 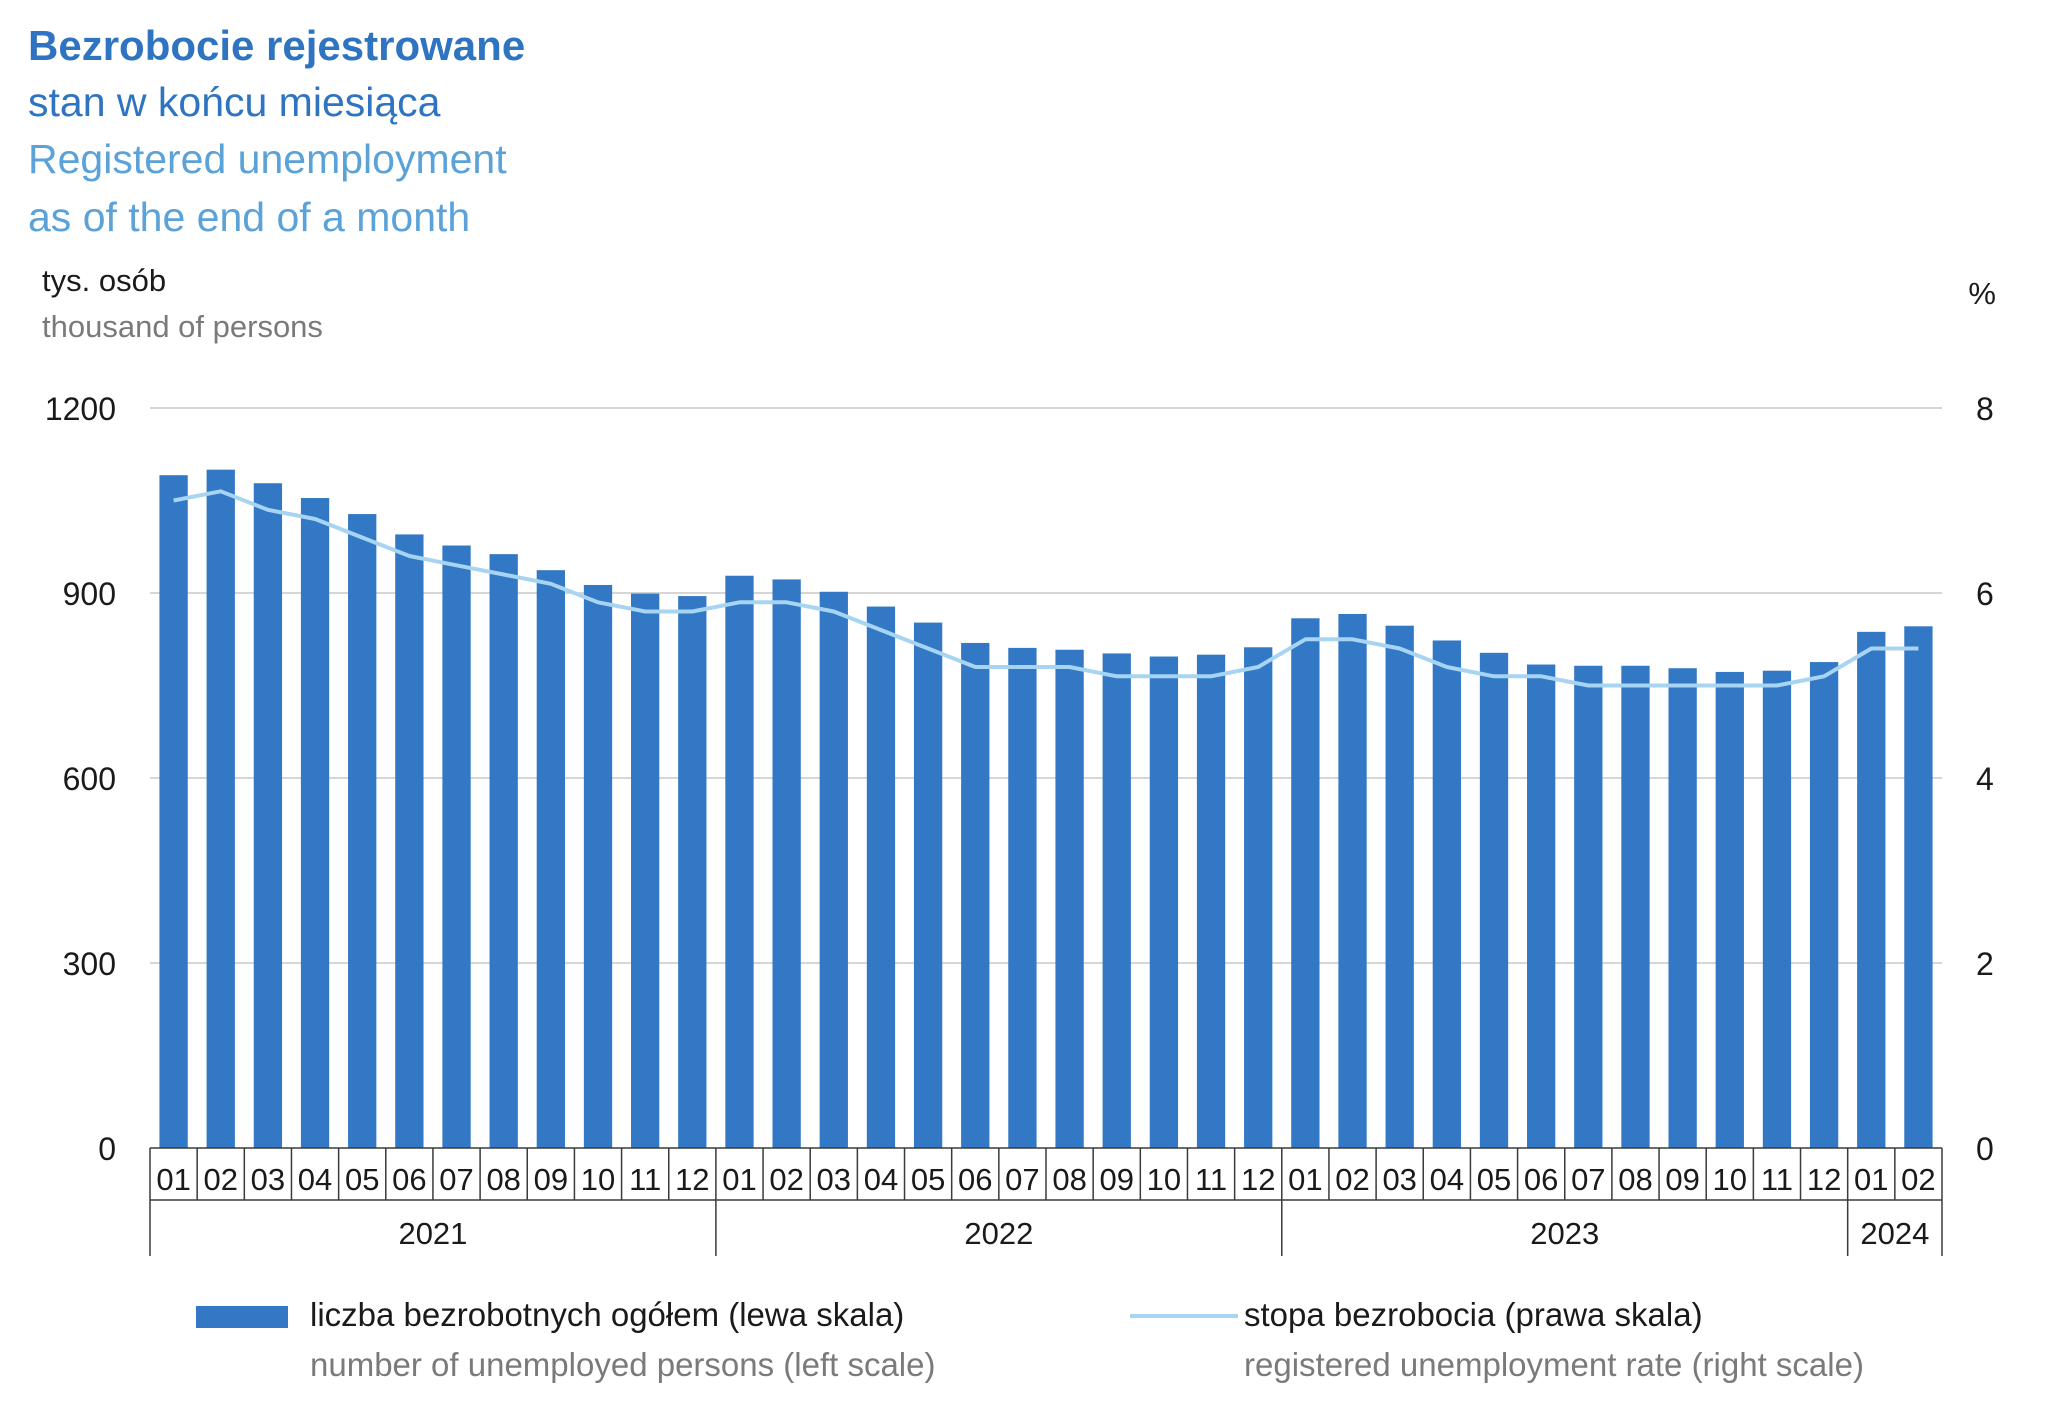 What do you see at coordinates (277, 45) in the screenshot?
I see `chart-title: Bezrobocie rejestrowane` at bounding box center [277, 45].